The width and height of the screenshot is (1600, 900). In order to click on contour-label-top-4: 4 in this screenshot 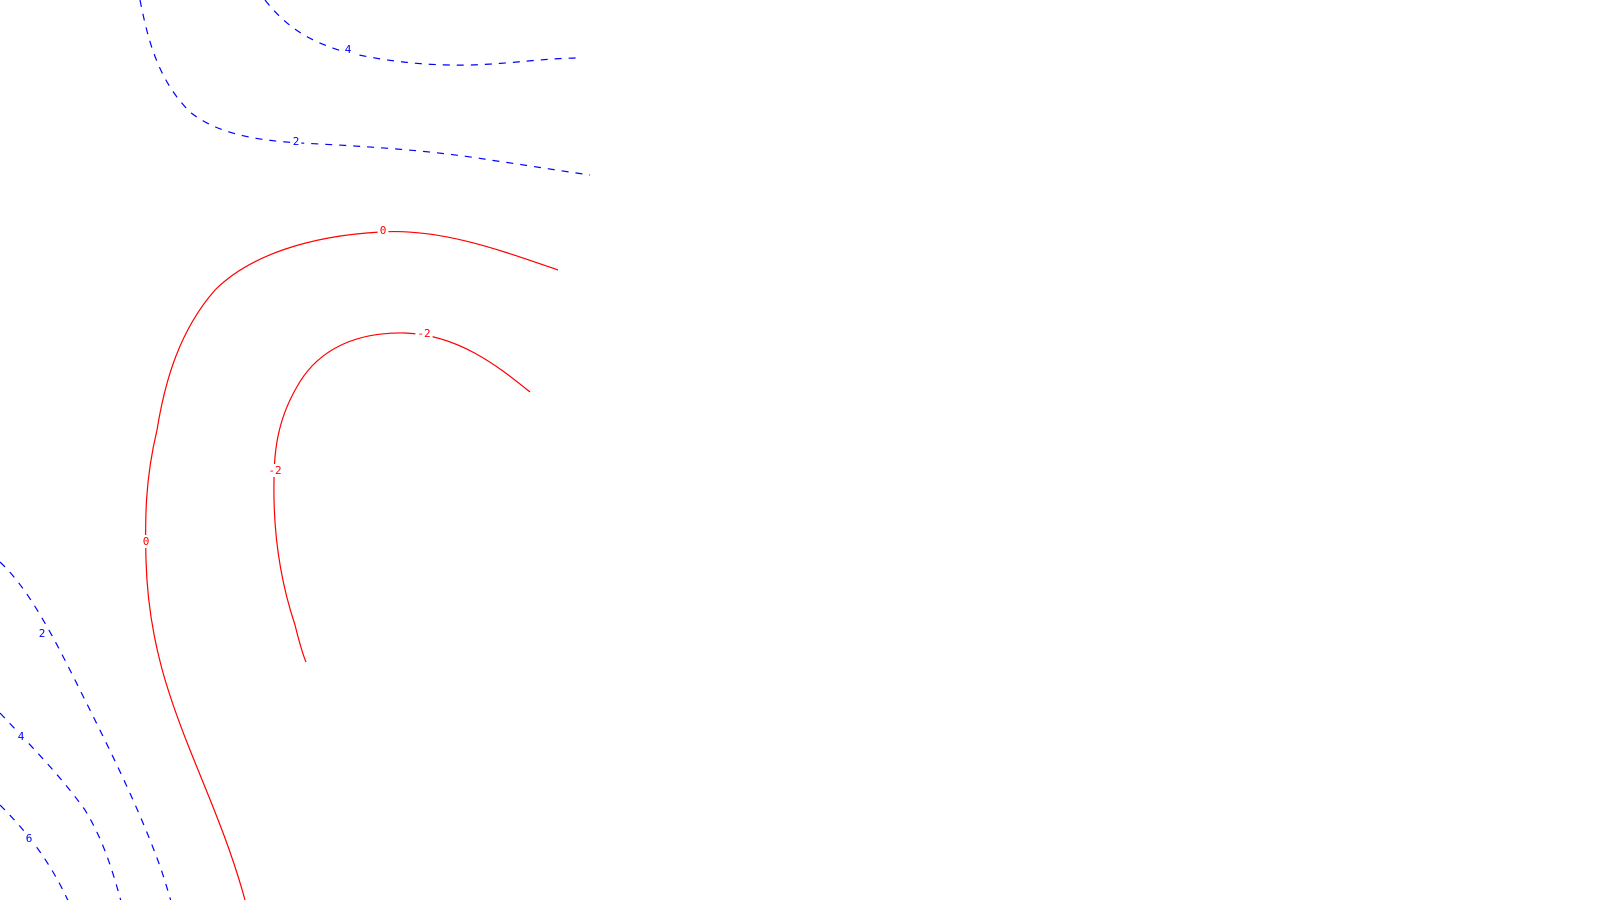, I will do `click(348, 49)`.